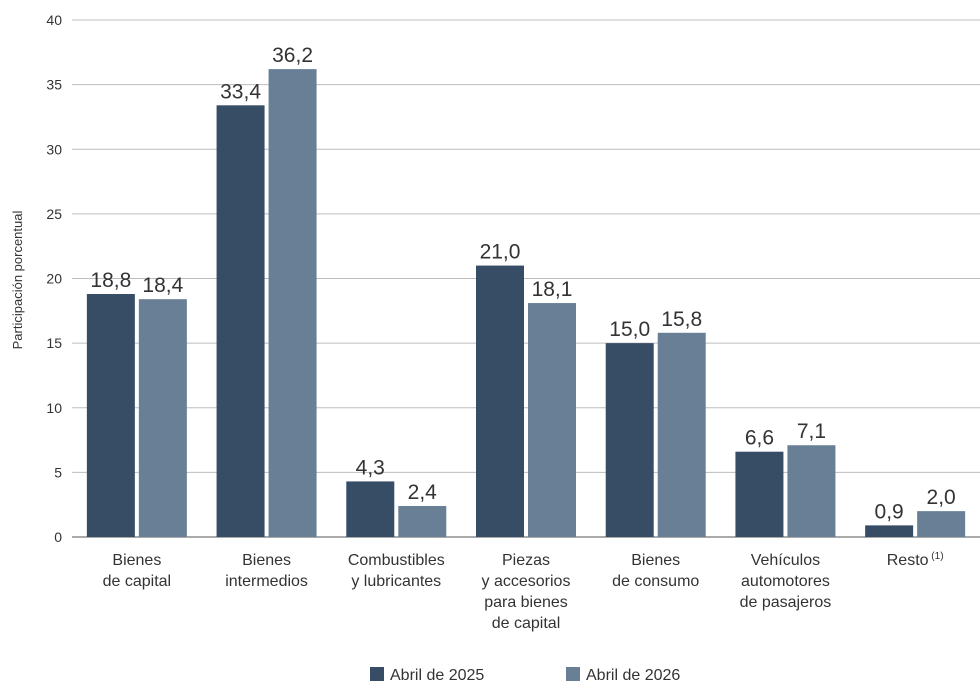  What do you see at coordinates (941, 497) in the screenshot?
I see `data-label: 2,0` at bounding box center [941, 497].